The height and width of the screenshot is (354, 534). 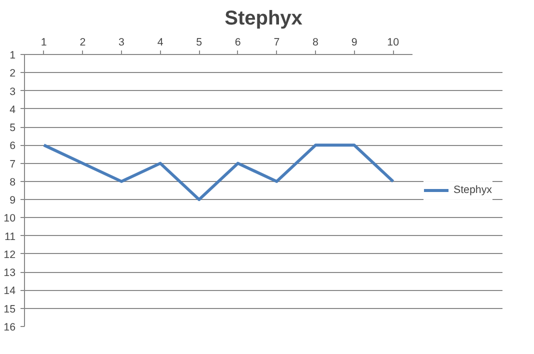 What do you see at coordinates (354, 42) in the screenshot?
I see `x-tick-label: 9` at bounding box center [354, 42].